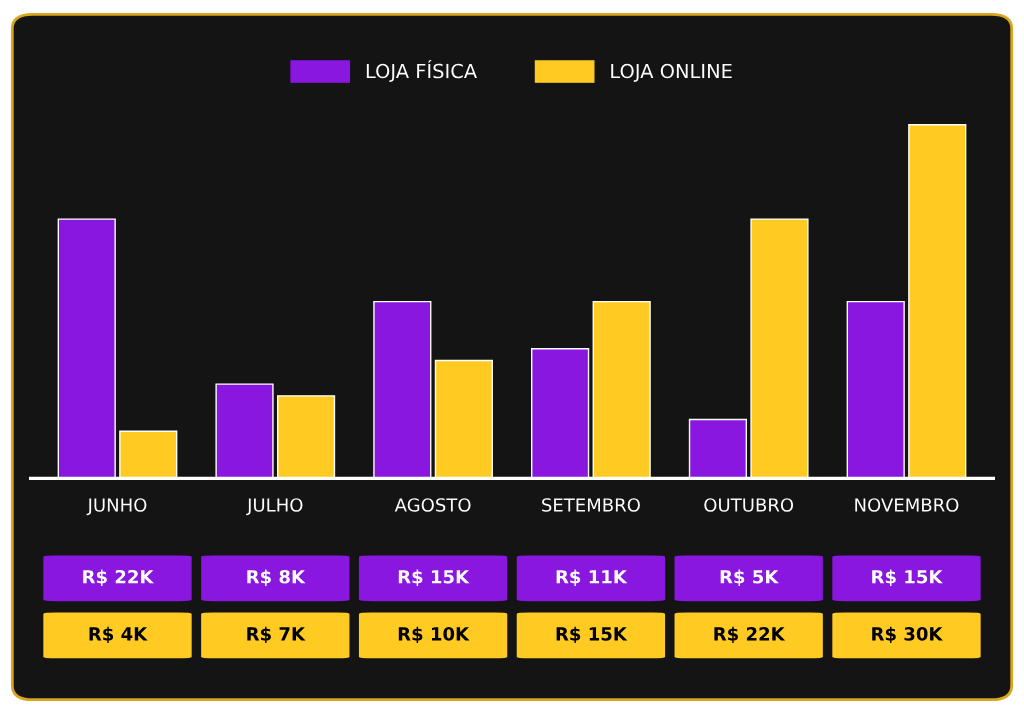  What do you see at coordinates (907, 505) in the screenshot?
I see `x-tick-label: NOVEMBRO` at bounding box center [907, 505].